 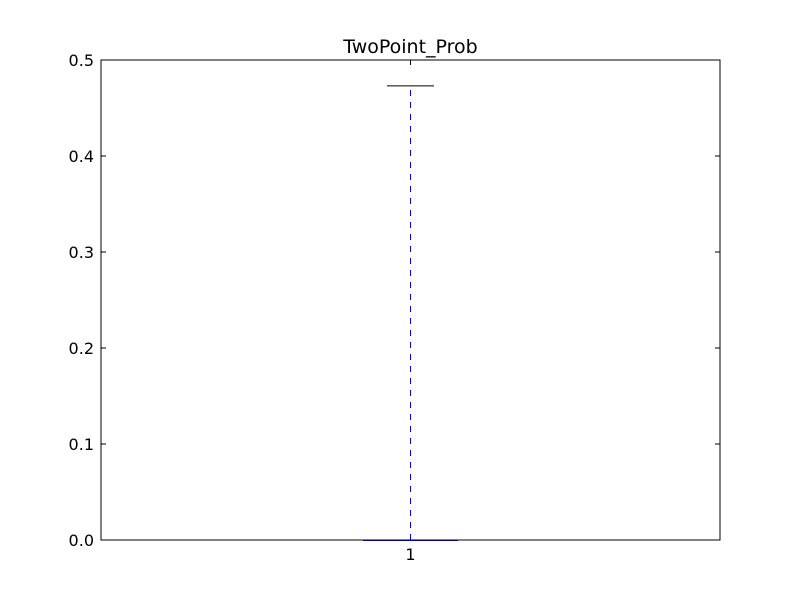 What do you see at coordinates (410, 554) in the screenshot?
I see `x-tick-label: 1` at bounding box center [410, 554].